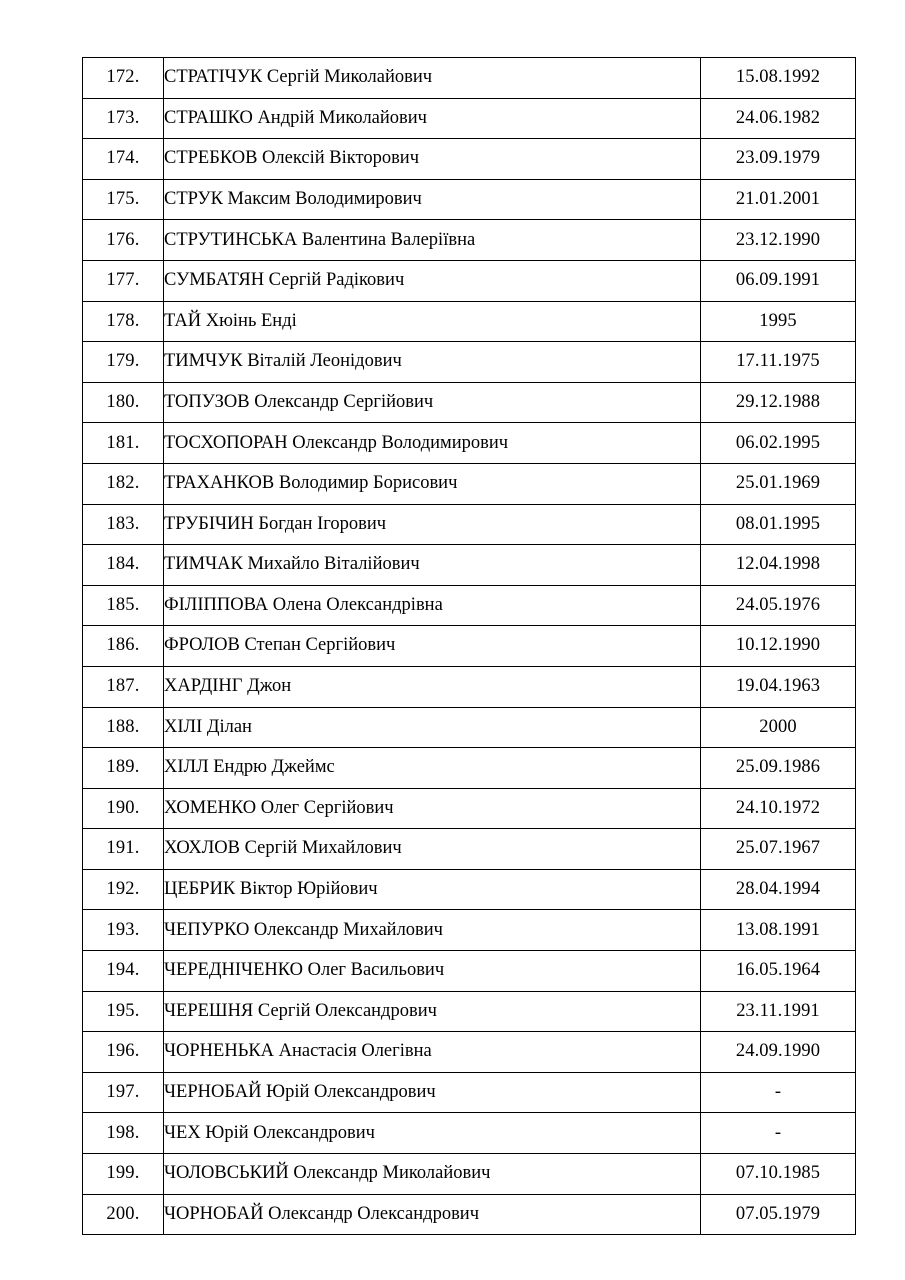 Image resolution: width=905 pixels, height=1280 pixels. Describe the element at coordinates (432, 565) in the screenshot. I see `person-name-cell: ТИМЧАК Михайло Віталійович` at that location.